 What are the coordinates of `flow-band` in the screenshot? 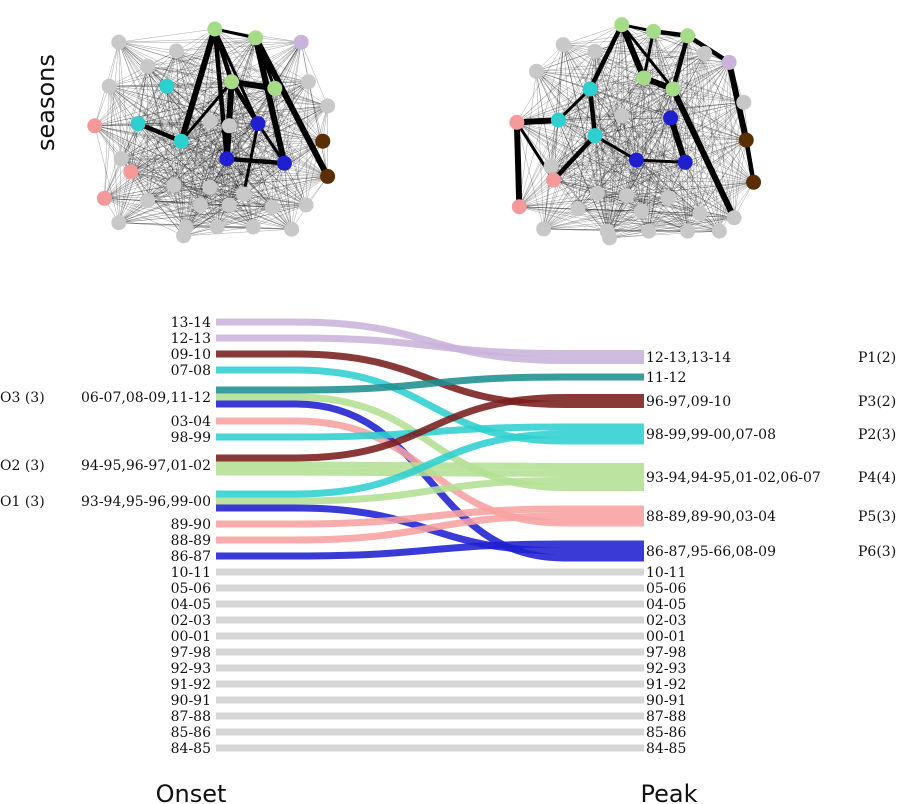 It's located at (430, 383).